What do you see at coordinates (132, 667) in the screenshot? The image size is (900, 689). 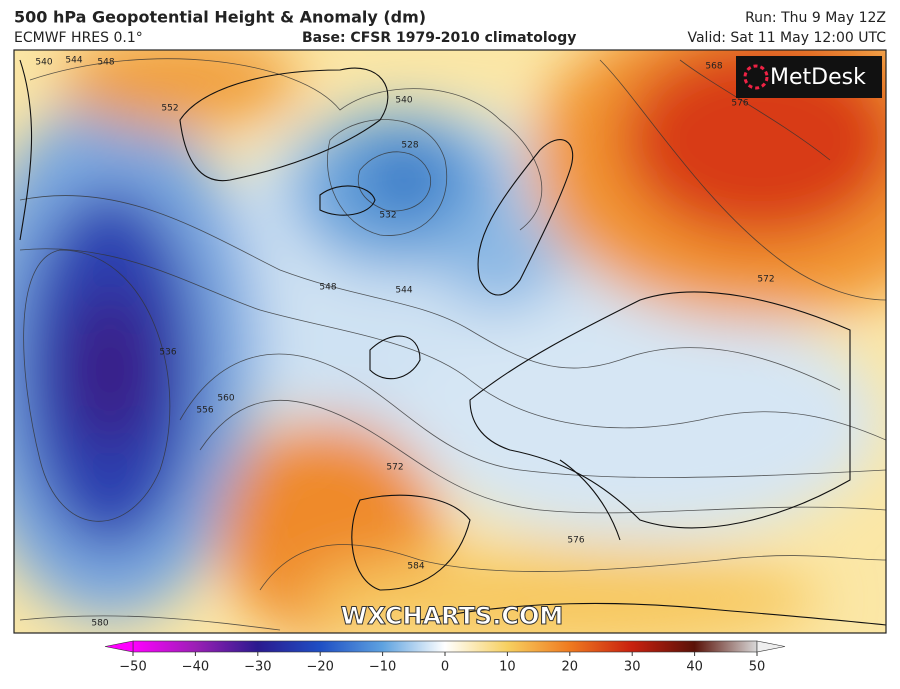 I see `colorbar-tick-label: −50` at bounding box center [132, 667].